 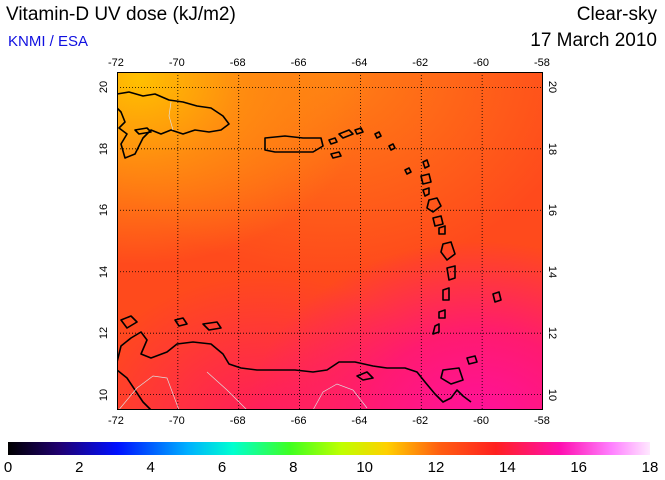 What do you see at coordinates (222, 467) in the screenshot?
I see `color-scale-tick-label: 6` at bounding box center [222, 467].